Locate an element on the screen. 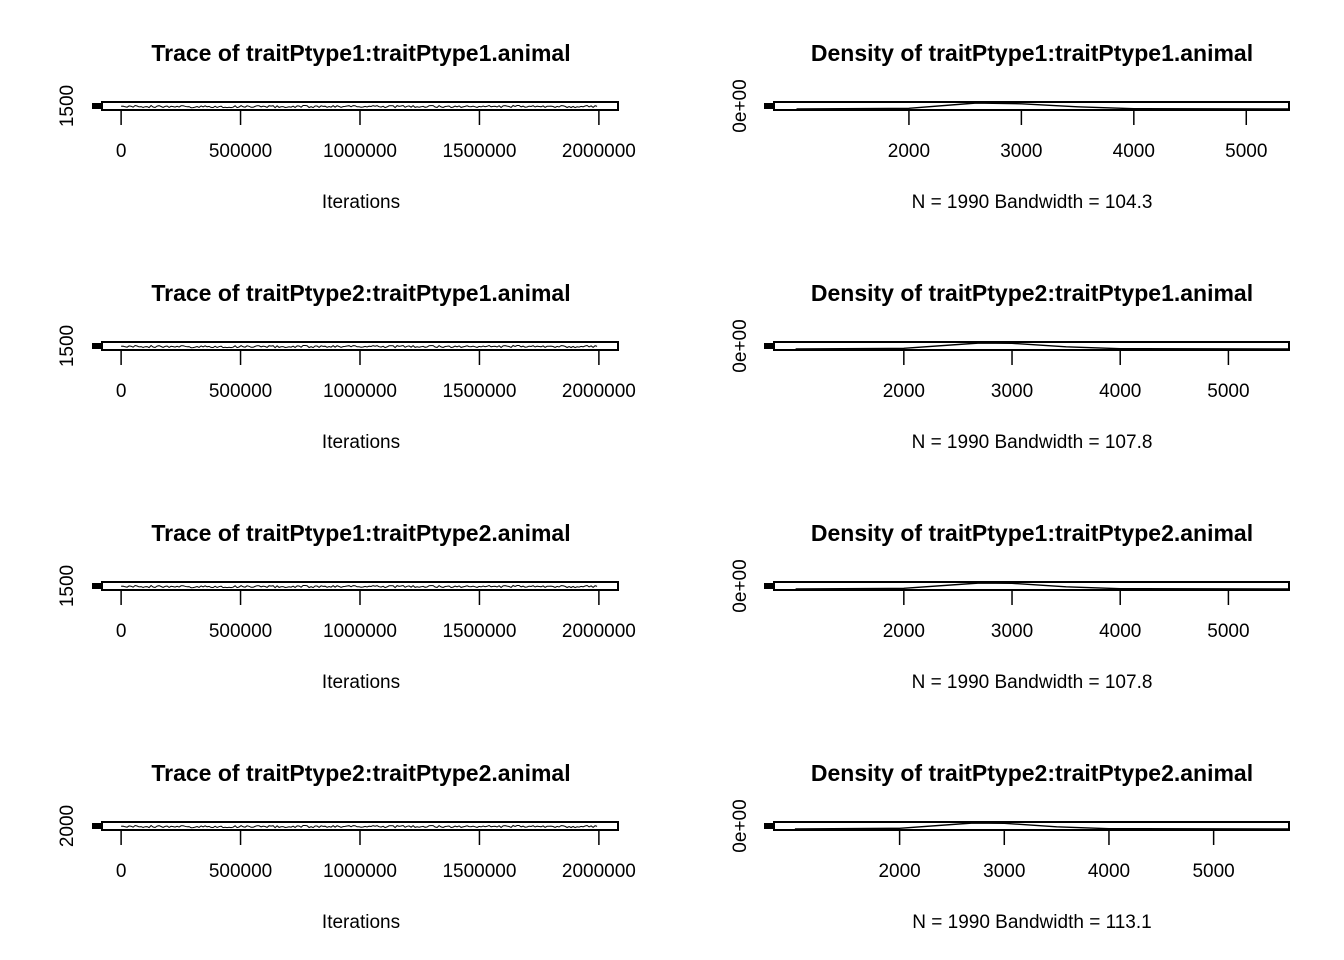 This screenshot has width=1344, height=960. x-axis-label: N = 1990 Bandwidth = 113.1 is located at coordinates (1031, 922).